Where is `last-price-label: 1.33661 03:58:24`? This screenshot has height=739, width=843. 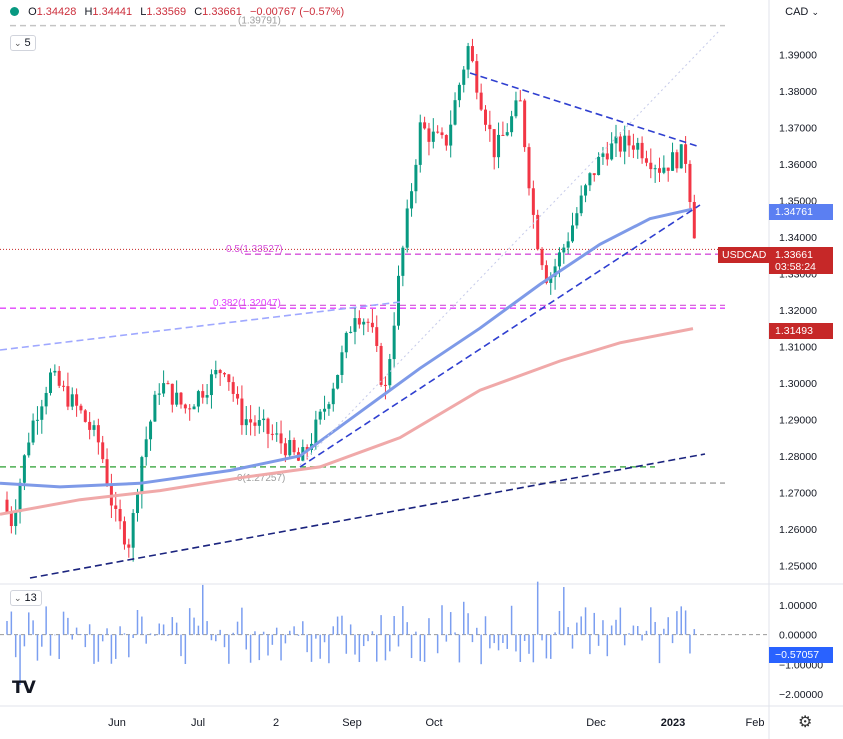
last-price-label: 1.33661 03:58:24 is located at coordinates (801, 260).